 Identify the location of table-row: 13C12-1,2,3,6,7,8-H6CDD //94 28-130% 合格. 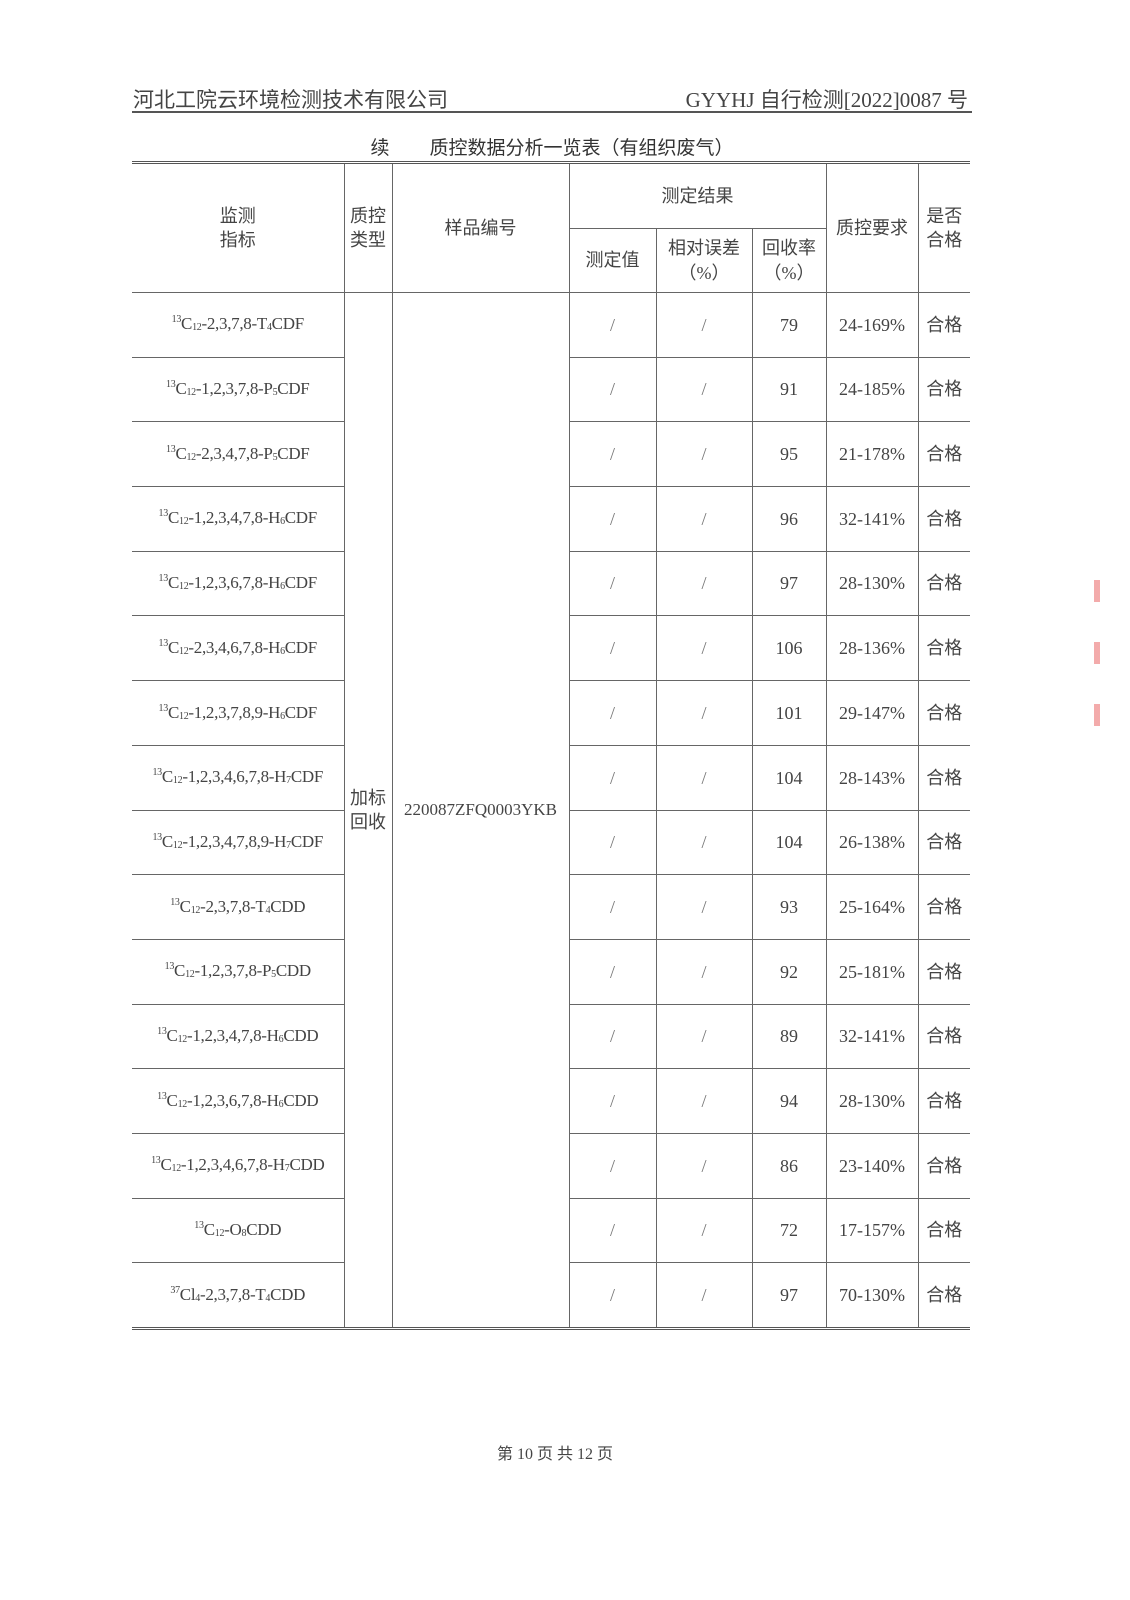
(551, 1101).